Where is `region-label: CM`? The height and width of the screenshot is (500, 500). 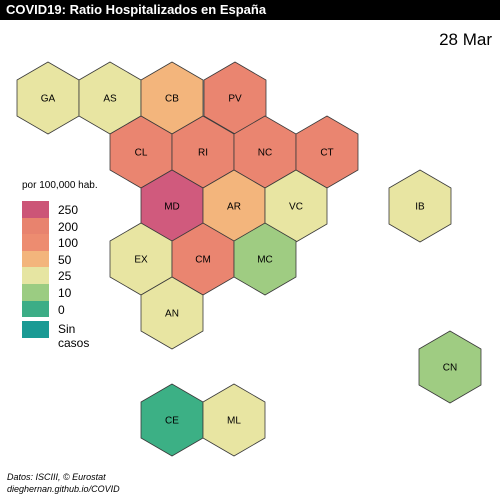
region-label: CM is located at coordinates (203, 260).